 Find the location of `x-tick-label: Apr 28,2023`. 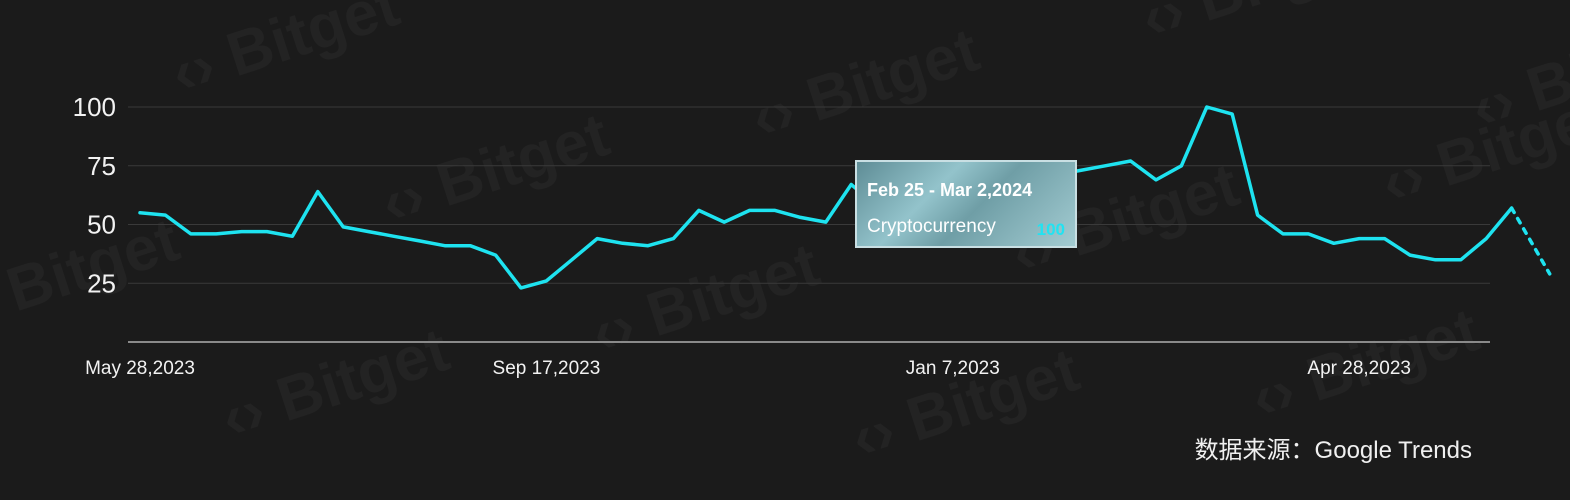

x-tick-label: Apr 28,2023 is located at coordinates (1359, 368).